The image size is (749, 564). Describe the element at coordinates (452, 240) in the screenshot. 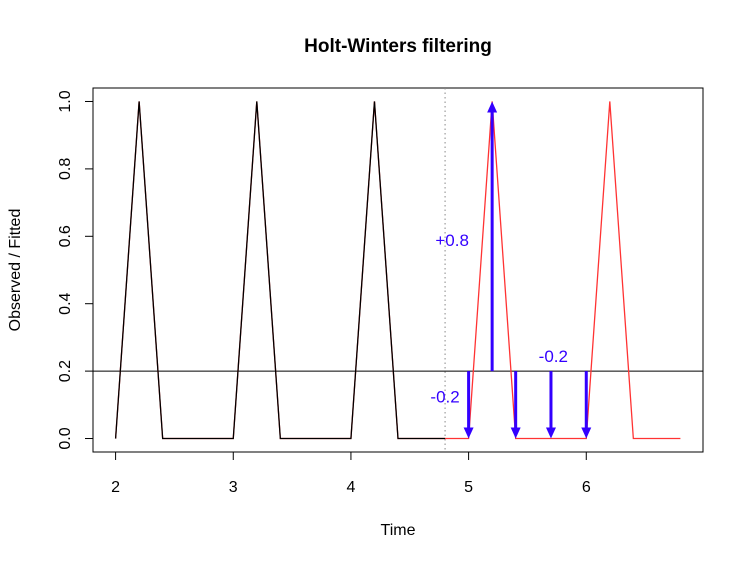

I see `annotation: +0.8` at that location.